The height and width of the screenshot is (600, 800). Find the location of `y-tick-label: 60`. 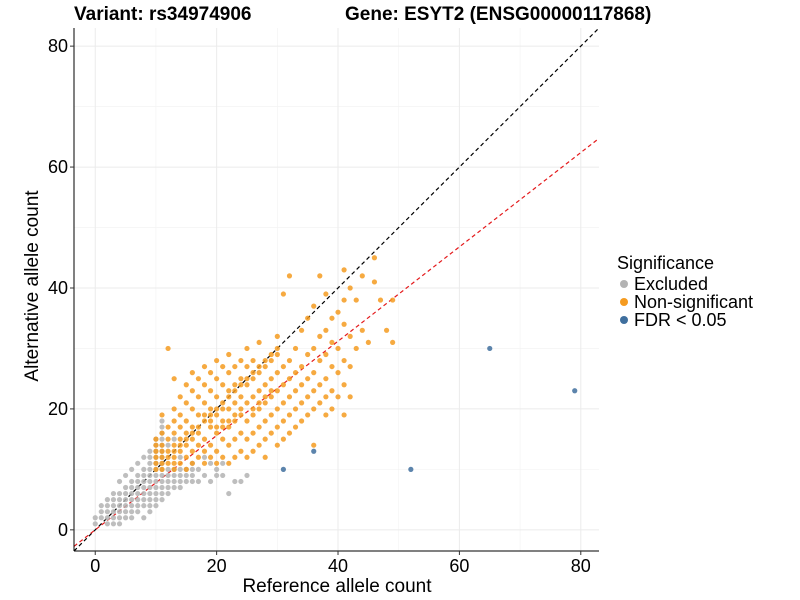

y-tick-label: 60 is located at coordinates (58, 167).